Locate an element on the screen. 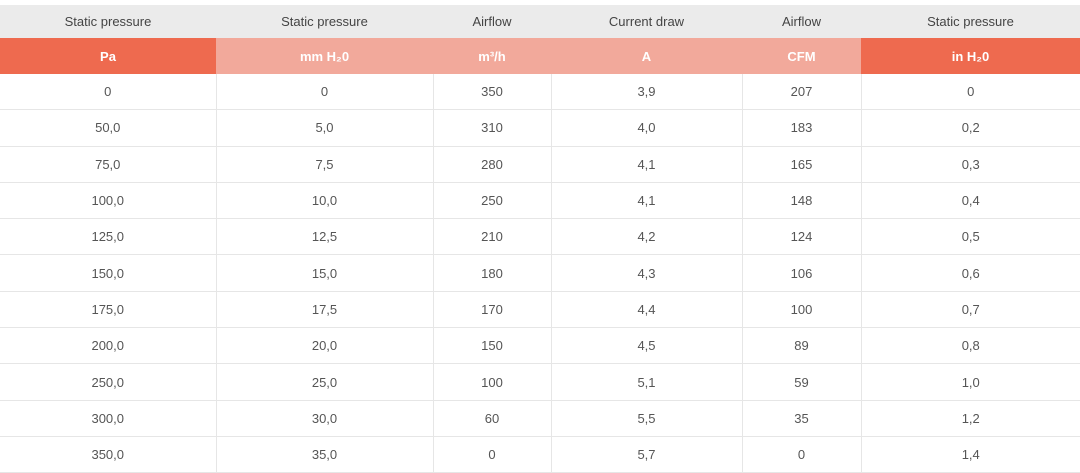 This screenshot has width=1080, height=473. table-cell: 5,0 is located at coordinates (325, 128).